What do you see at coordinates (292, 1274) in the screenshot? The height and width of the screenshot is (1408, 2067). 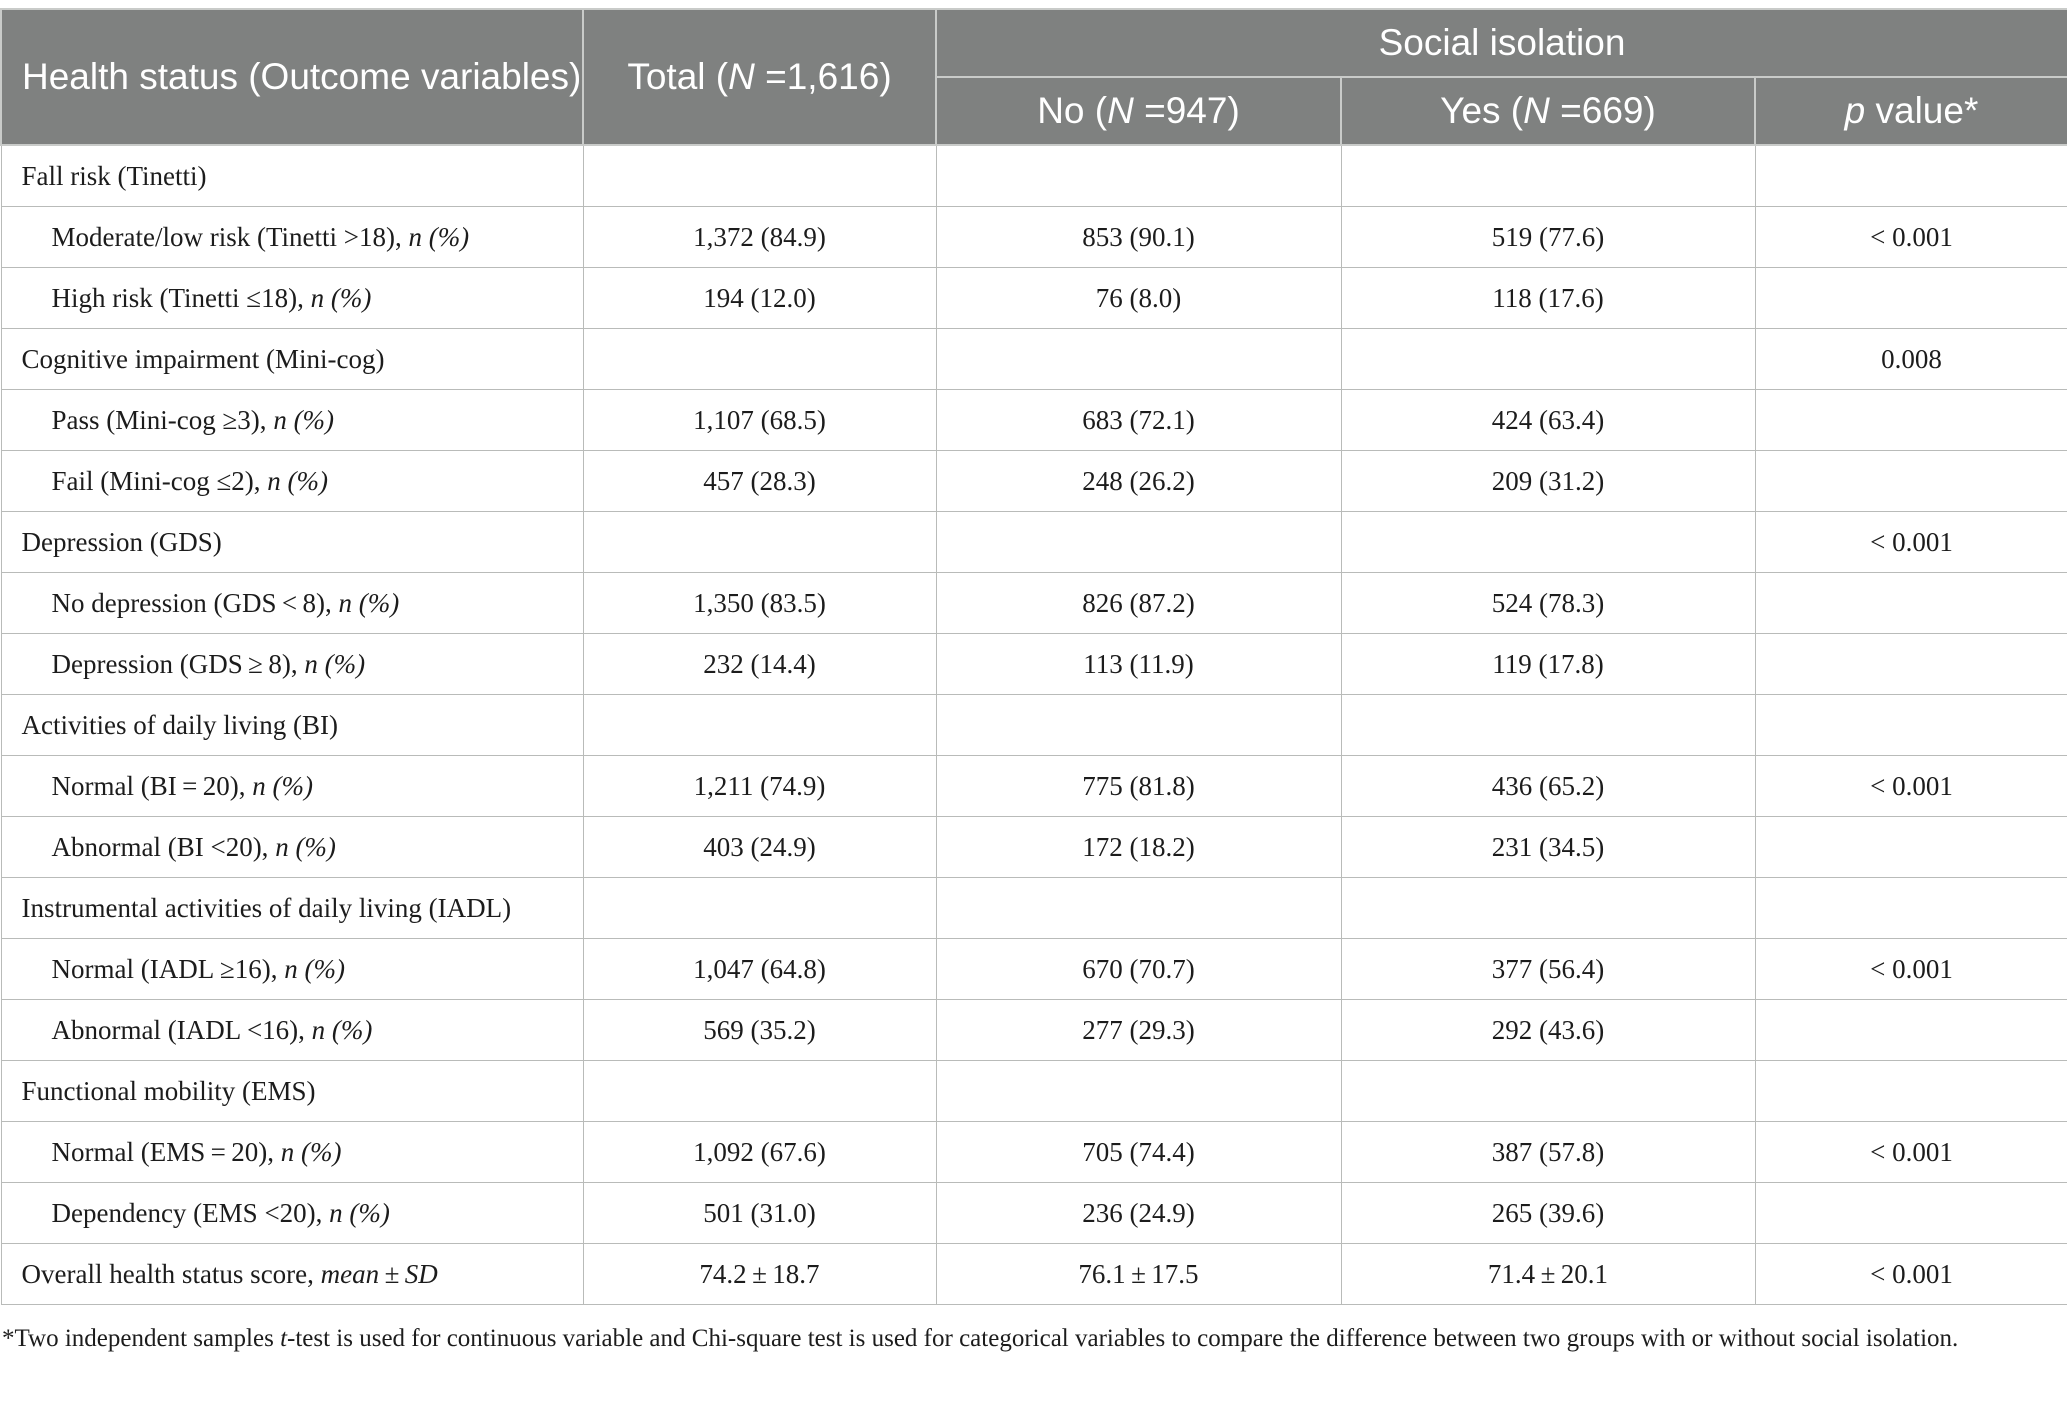 I see `row-label-cell: Overall health status score, mean ± SD` at bounding box center [292, 1274].